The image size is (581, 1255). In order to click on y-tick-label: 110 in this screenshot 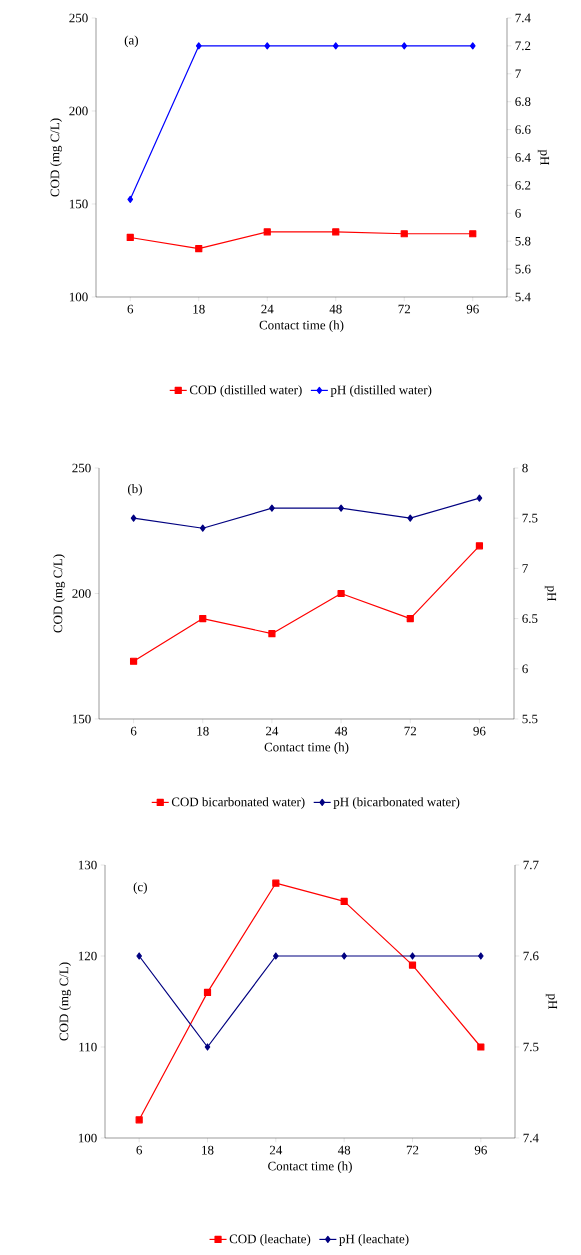, I will do `click(88, 1047)`.